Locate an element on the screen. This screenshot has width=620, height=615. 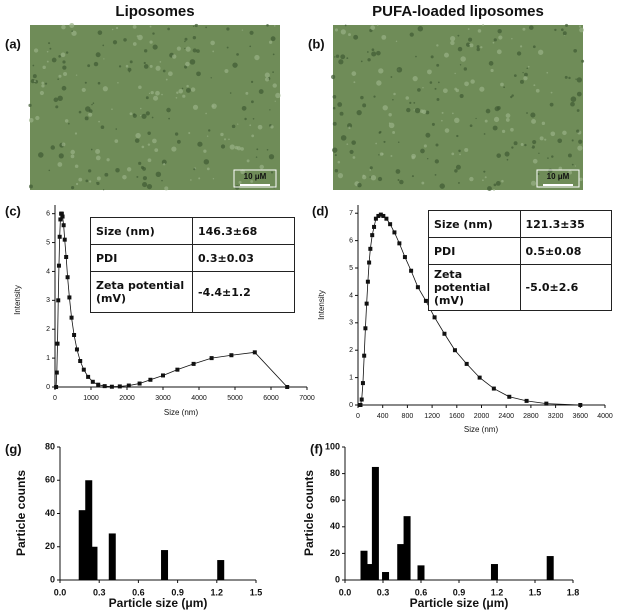
y-tick-label: 2 is located at coordinates (351, 350).